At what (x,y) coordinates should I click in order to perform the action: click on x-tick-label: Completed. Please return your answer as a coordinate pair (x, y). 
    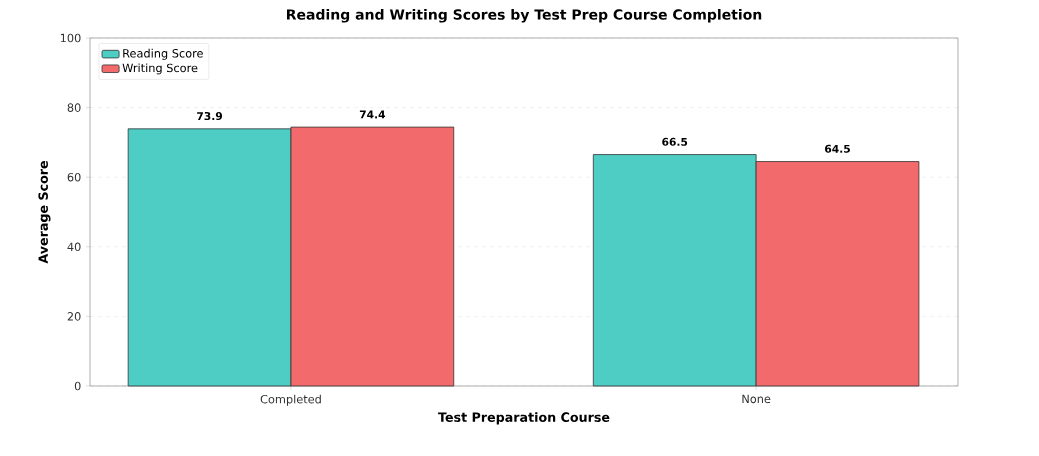
    Looking at the image, I should click on (290, 400).